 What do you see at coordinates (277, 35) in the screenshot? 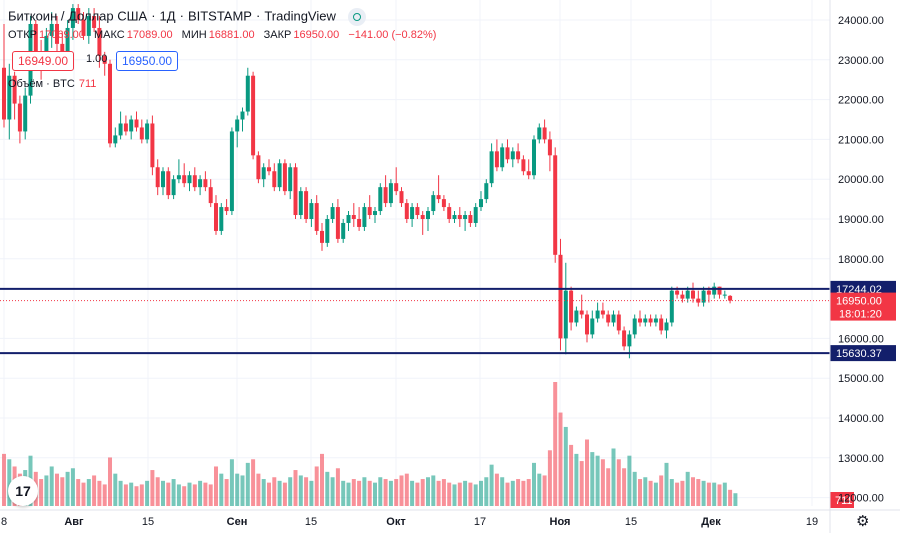
I see `close-label: ЗАКР` at bounding box center [277, 35].